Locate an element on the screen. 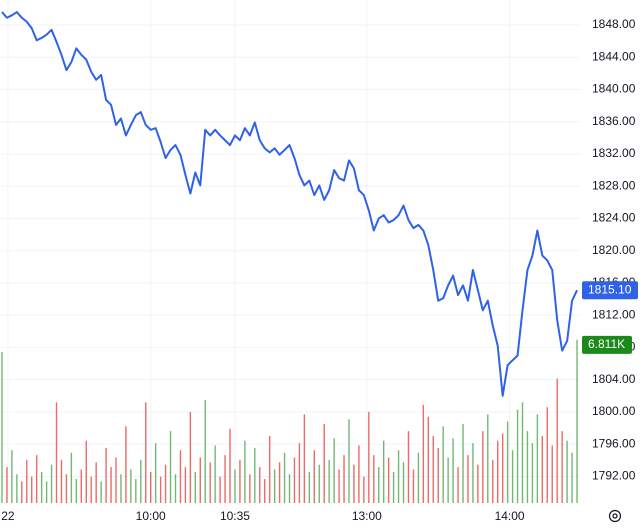 Image resolution: width=642 pixels, height=529 pixels. price-label-box is located at coordinates (610, 290).